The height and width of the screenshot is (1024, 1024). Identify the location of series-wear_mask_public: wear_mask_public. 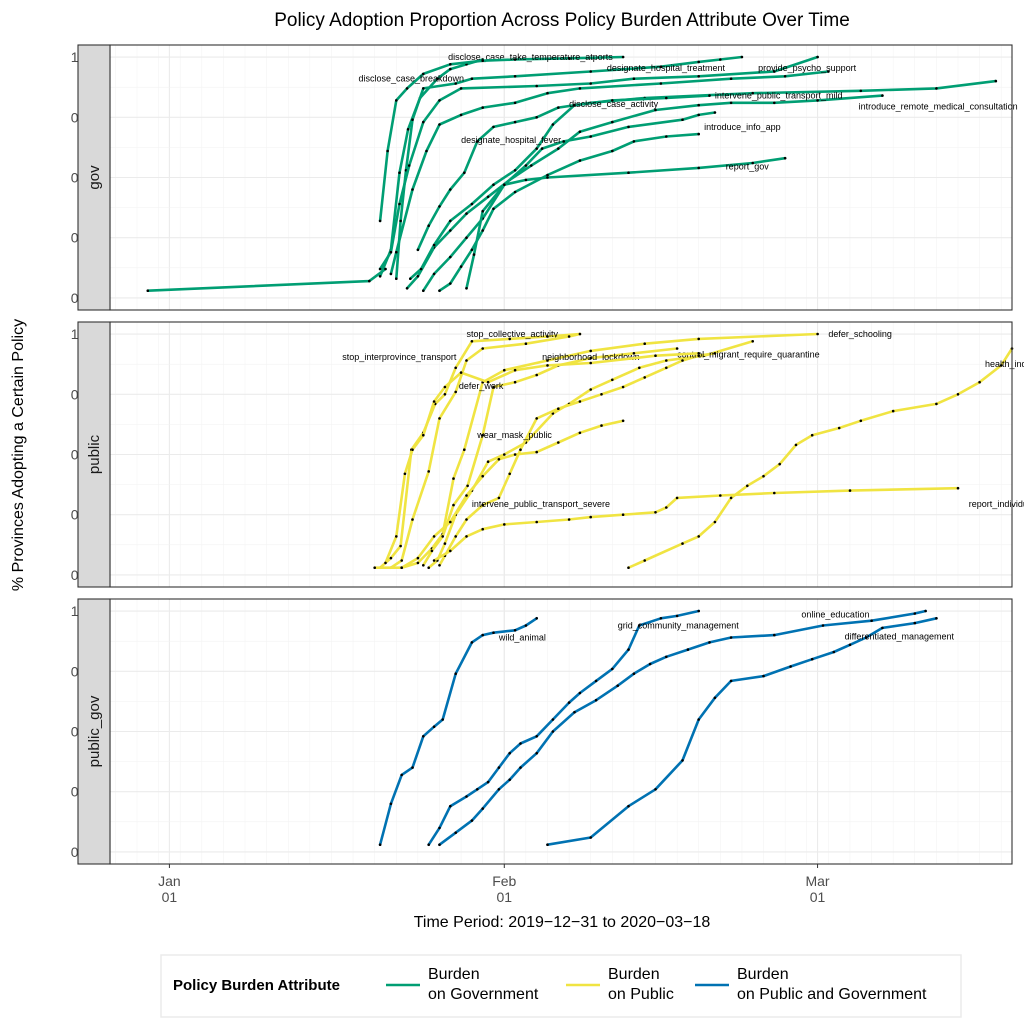
(542, 458).